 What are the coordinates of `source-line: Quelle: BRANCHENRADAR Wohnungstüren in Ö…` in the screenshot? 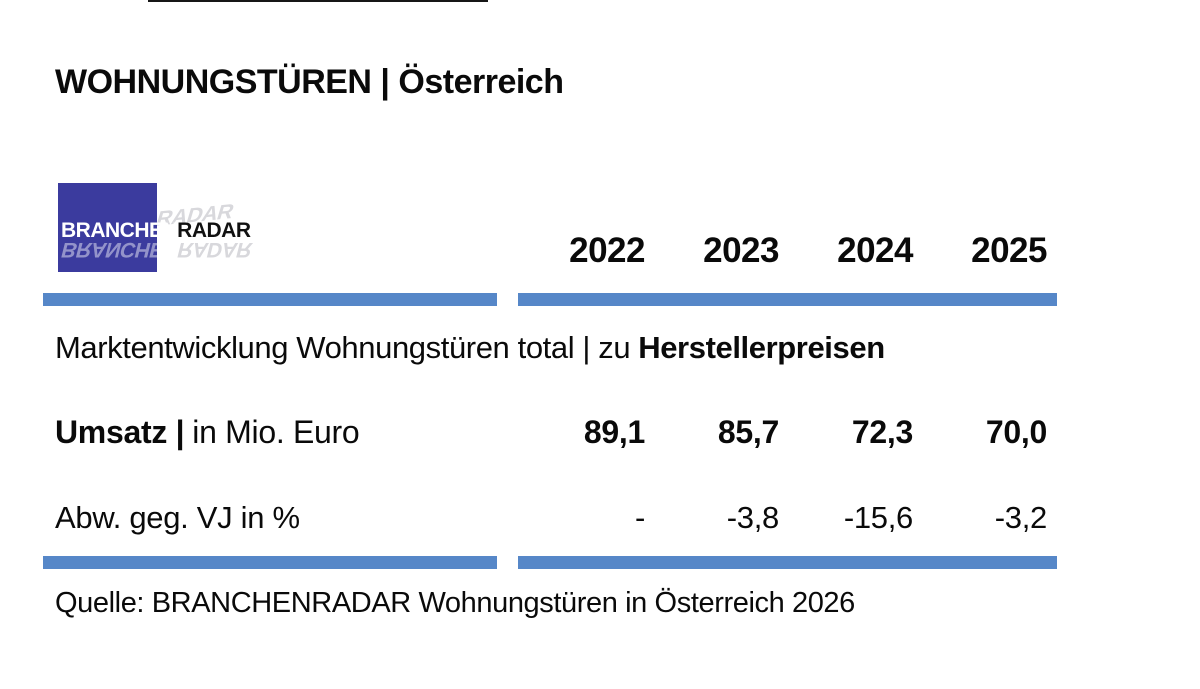 It's located at (455, 603).